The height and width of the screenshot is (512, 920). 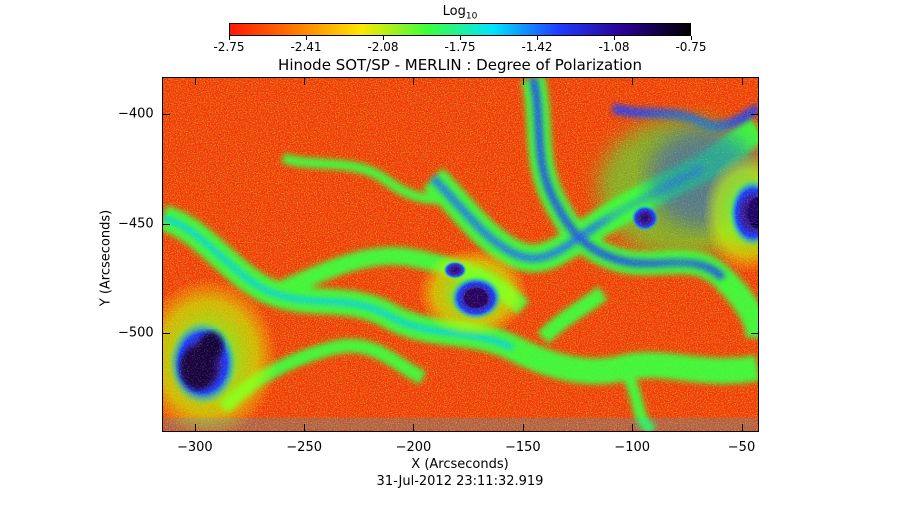 I want to click on colorbar-tick-label: -1.75, so click(x=460, y=47).